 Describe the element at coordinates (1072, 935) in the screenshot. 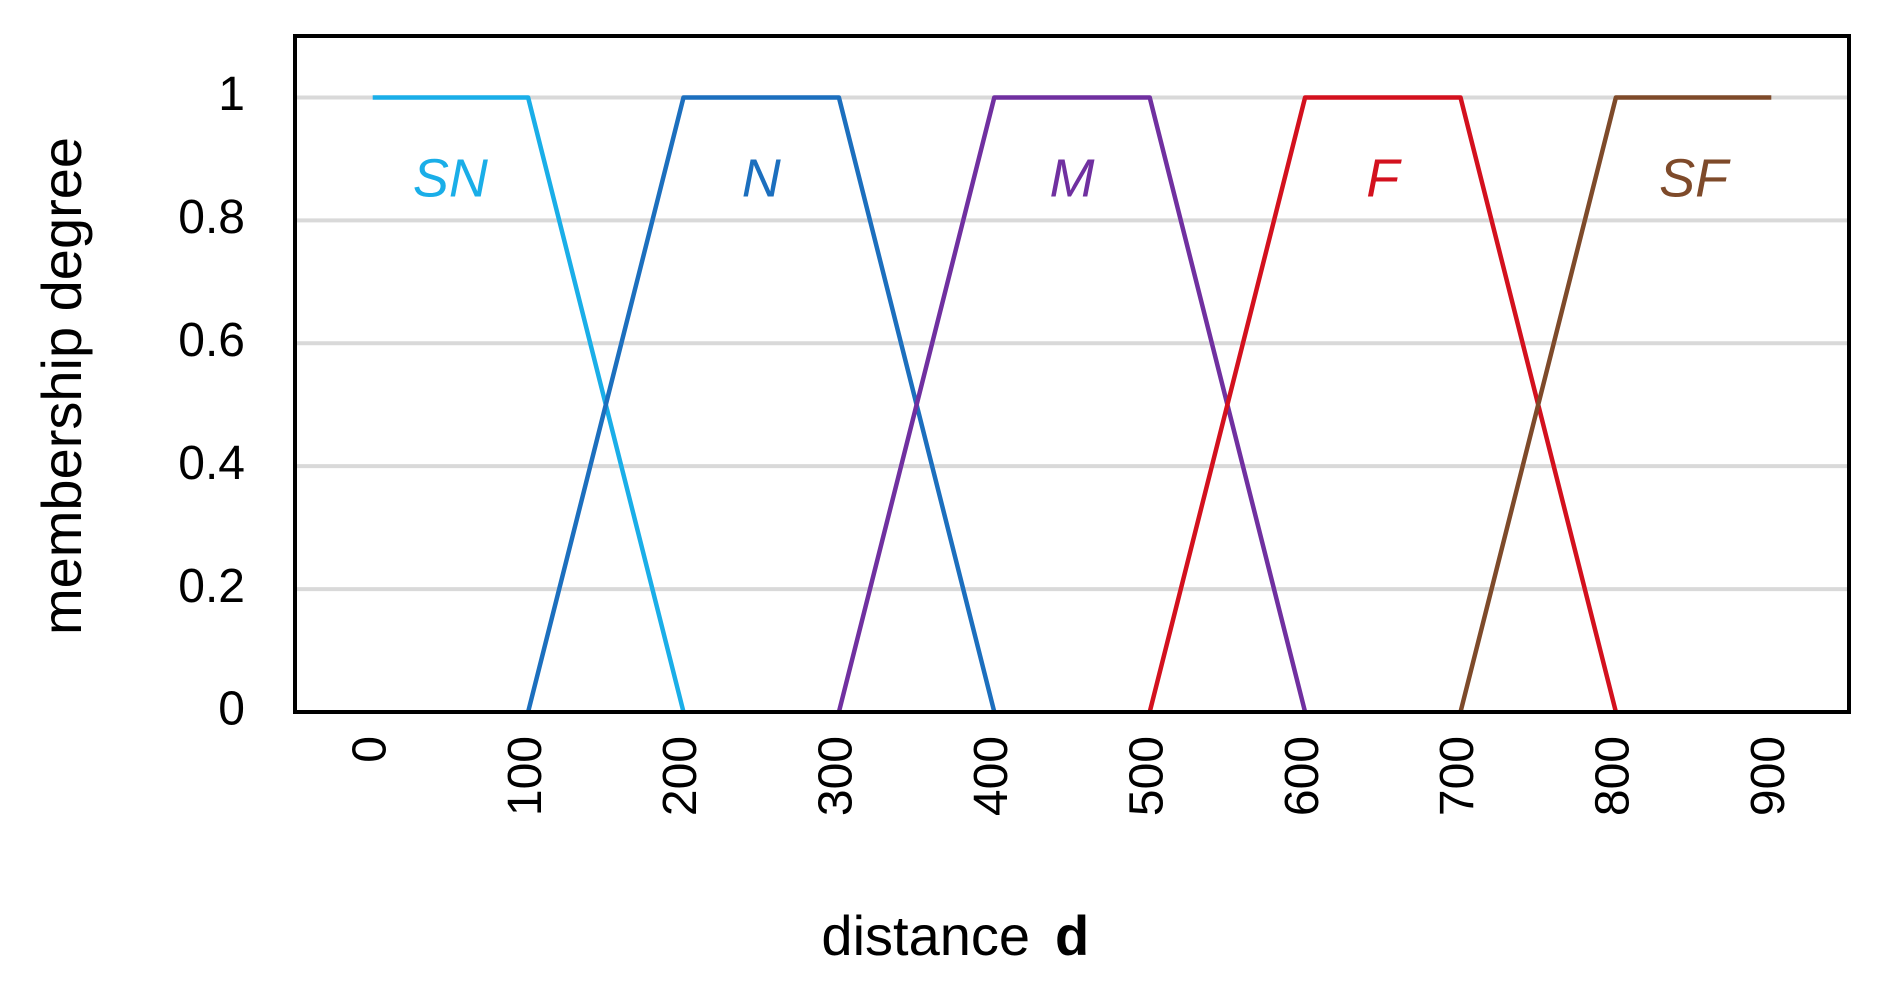

I see `x-axis-symbol: d` at that location.